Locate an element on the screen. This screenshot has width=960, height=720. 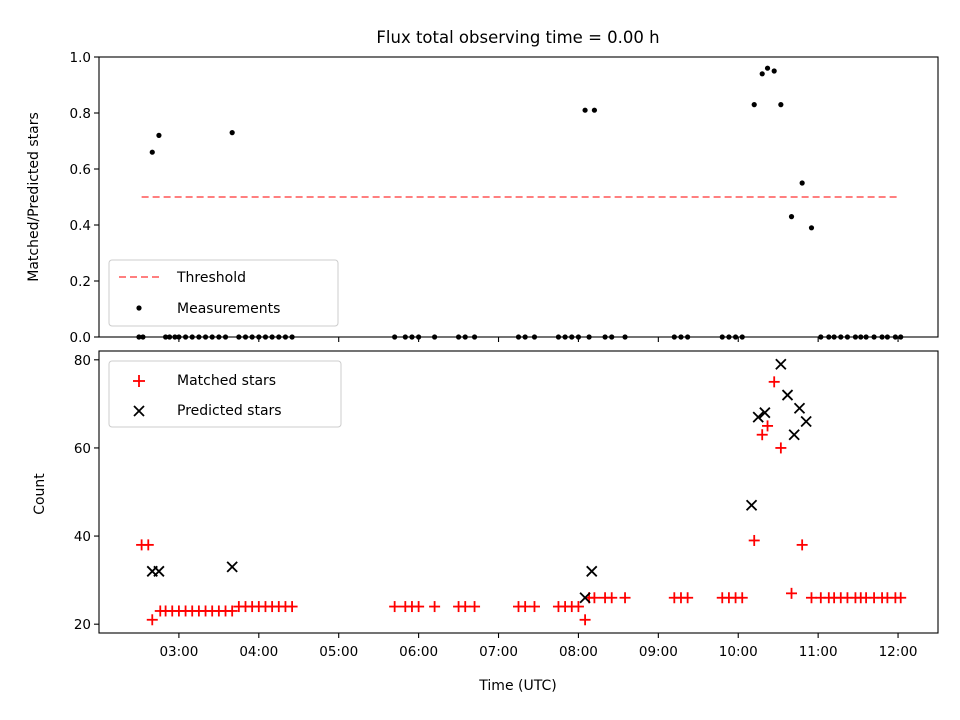
x-tick-label: 09:00 is located at coordinates (658, 652).